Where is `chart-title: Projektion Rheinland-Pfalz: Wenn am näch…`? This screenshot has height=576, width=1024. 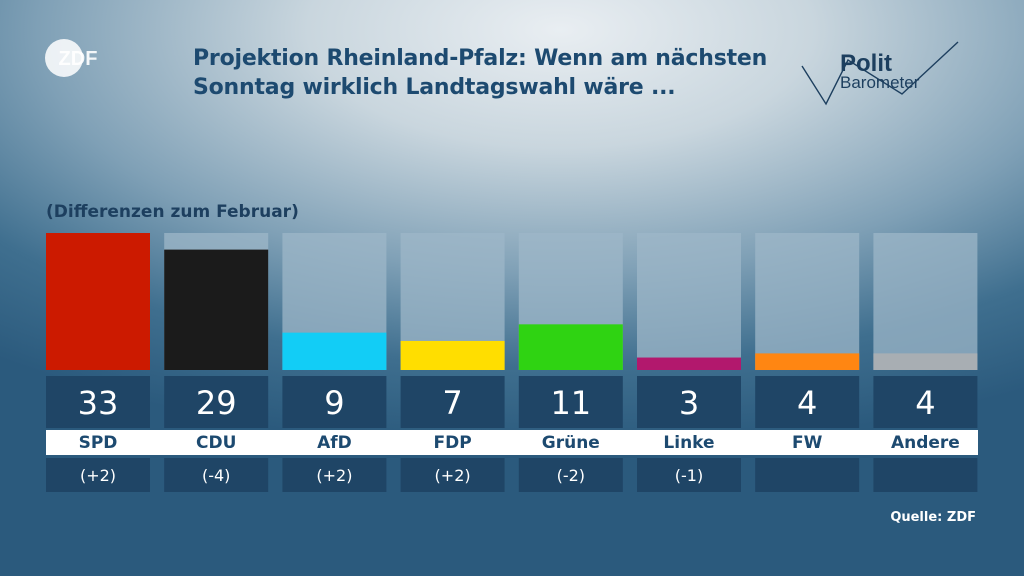
chart-title: Projektion Rheinland-Pfalz: Wenn am näch… is located at coordinates (480, 73).